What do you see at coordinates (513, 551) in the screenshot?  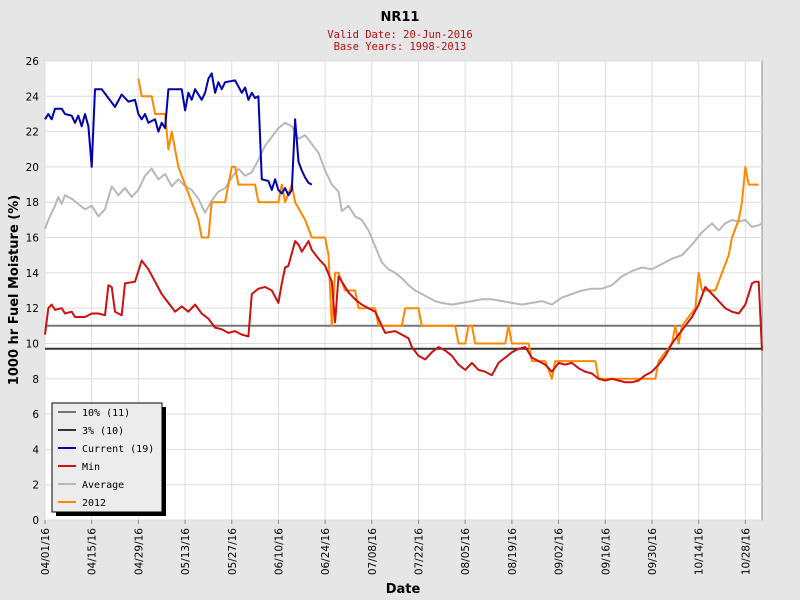 I see `x-tick-label: 08/19/16` at bounding box center [513, 551].